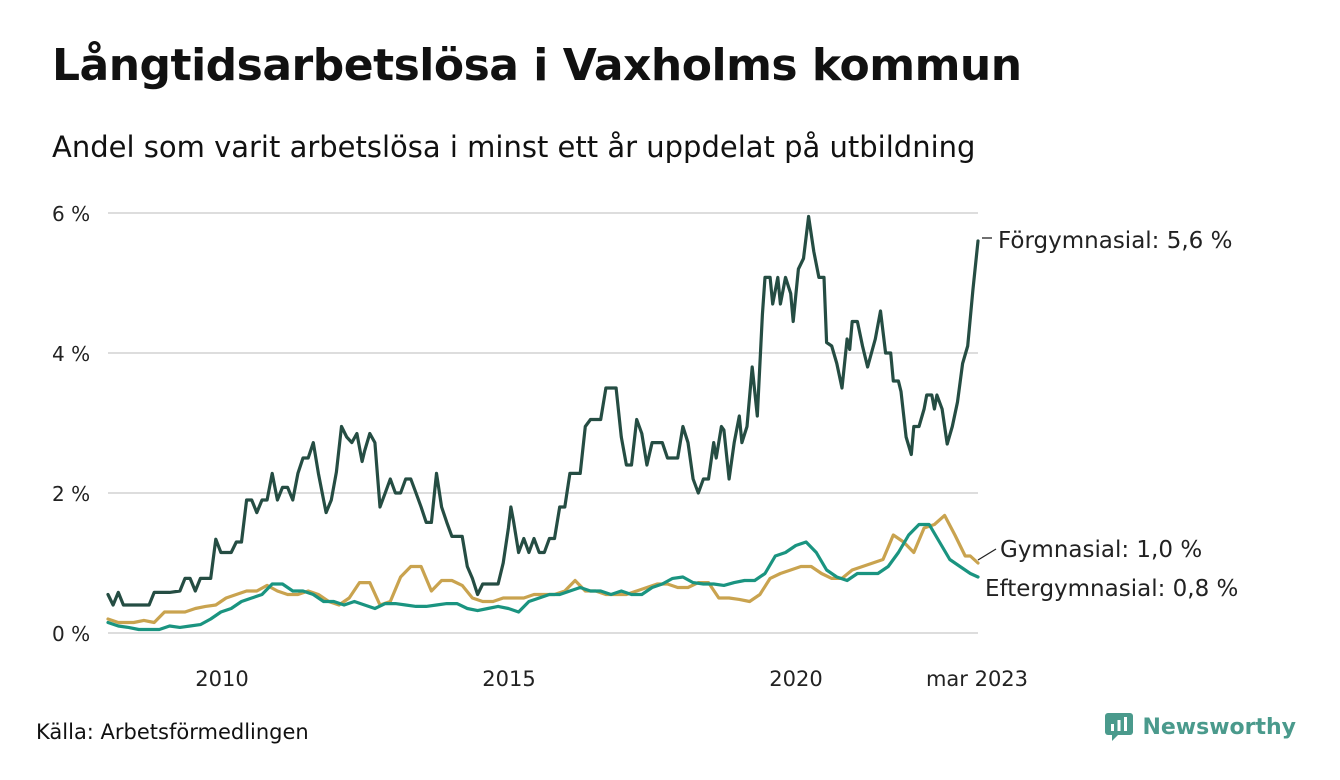  Describe the element at coordinates (172, 732) in the screenshot. I see `source-note: Källa: Arbetsförmedlingen` at that location.